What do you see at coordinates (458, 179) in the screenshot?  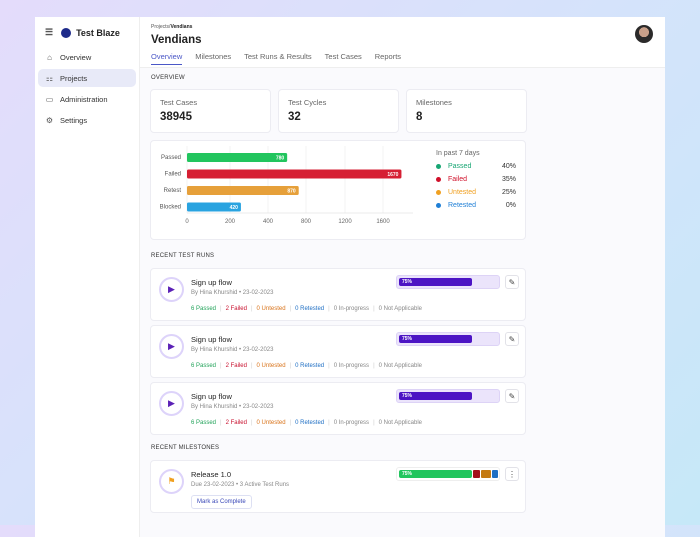 I see `legend-label: Failed` at bounding box center [458, 179].